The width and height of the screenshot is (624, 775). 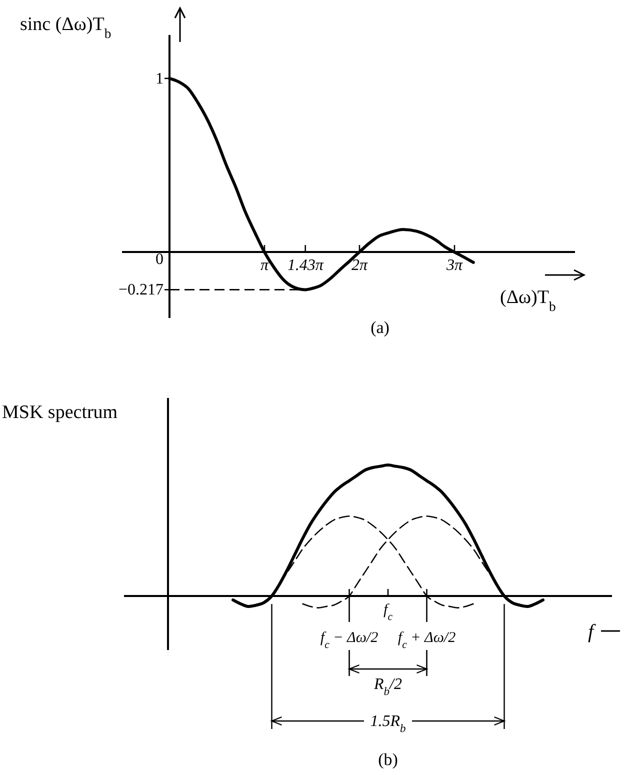 What do you see at coordinates (528, 300) in the screenshot?
I see `x-axis-title: (Δω)T$_{b}$` at bounding box center [528, 300].